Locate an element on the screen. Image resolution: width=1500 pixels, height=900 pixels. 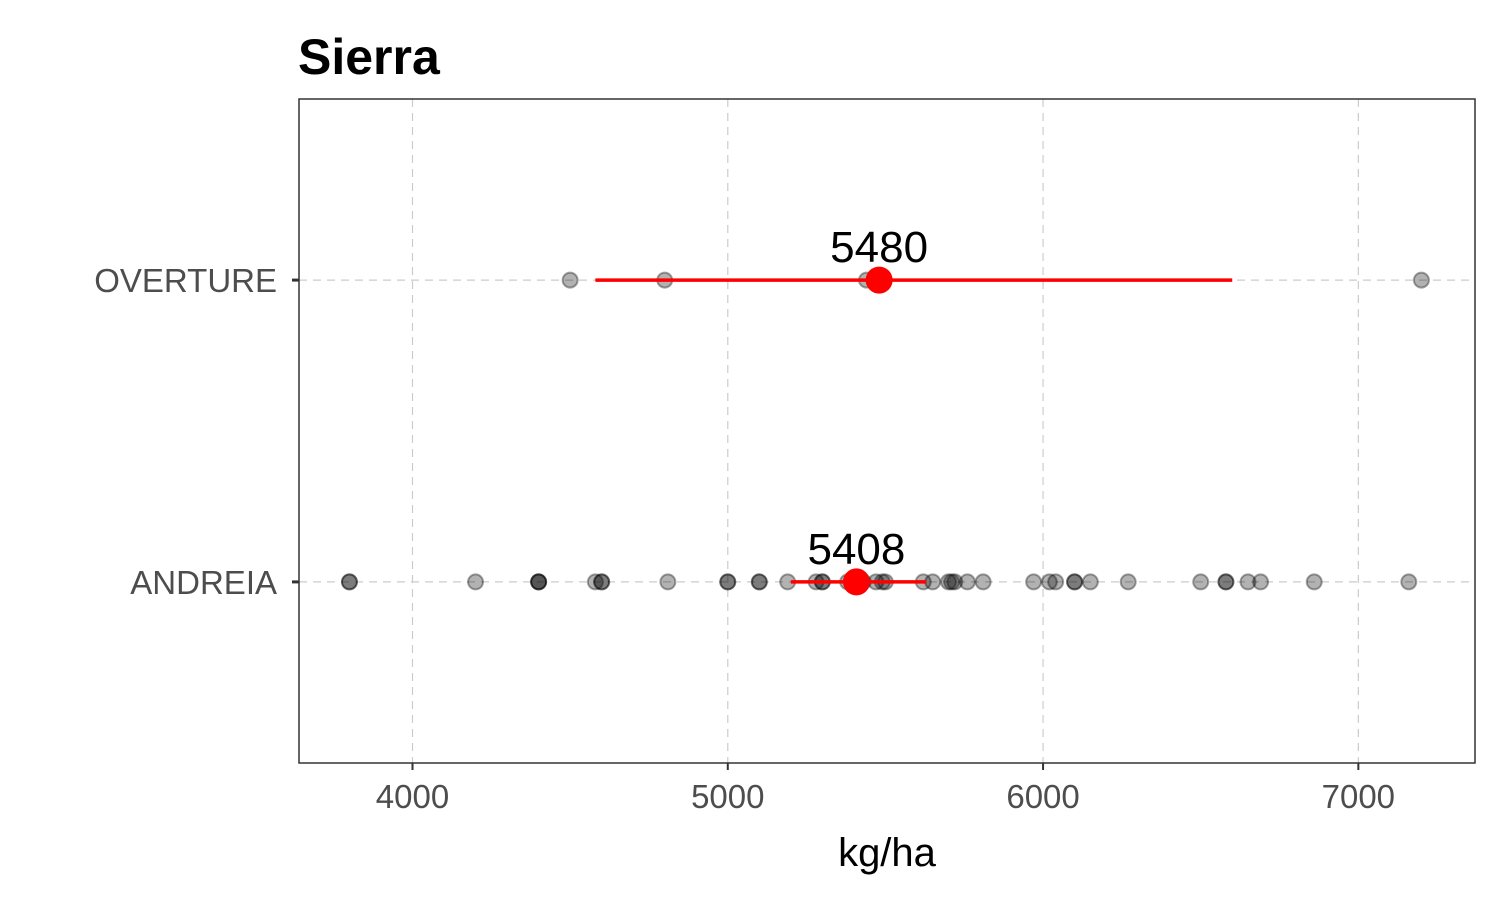
x-tick-label: 6000 is located at coordinates (1042, 796).